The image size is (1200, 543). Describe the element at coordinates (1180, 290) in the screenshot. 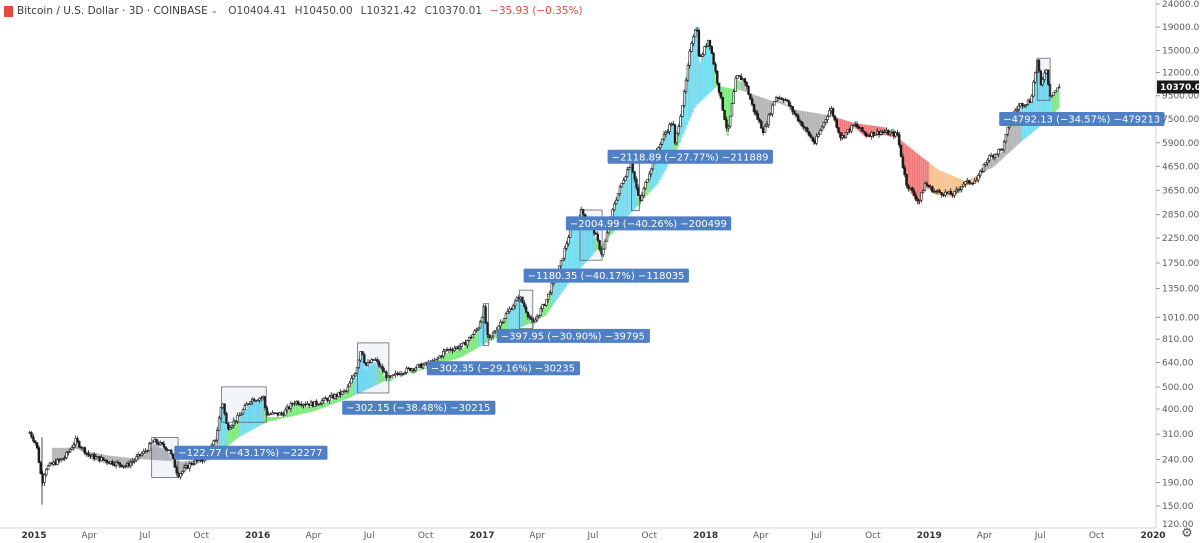

I see `price-tick-label: 1350.00` at that location.